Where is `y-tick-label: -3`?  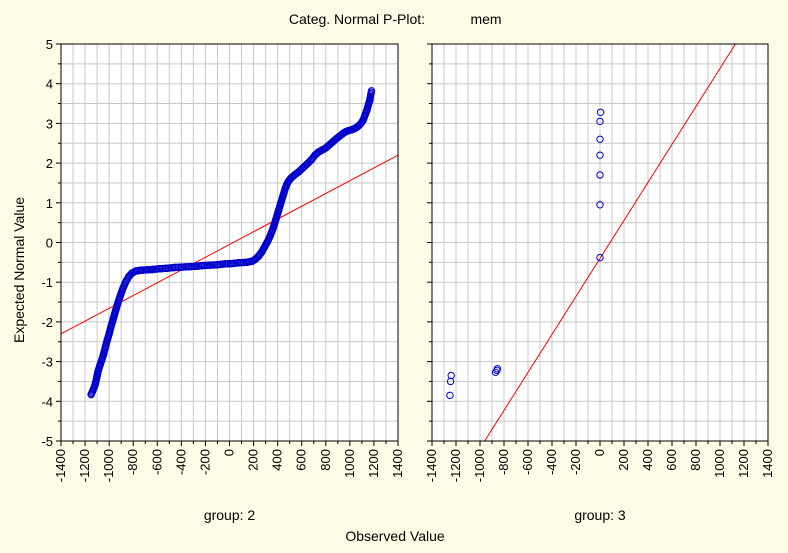 y-tick-label: -3 is located at coordinates (47, 362).